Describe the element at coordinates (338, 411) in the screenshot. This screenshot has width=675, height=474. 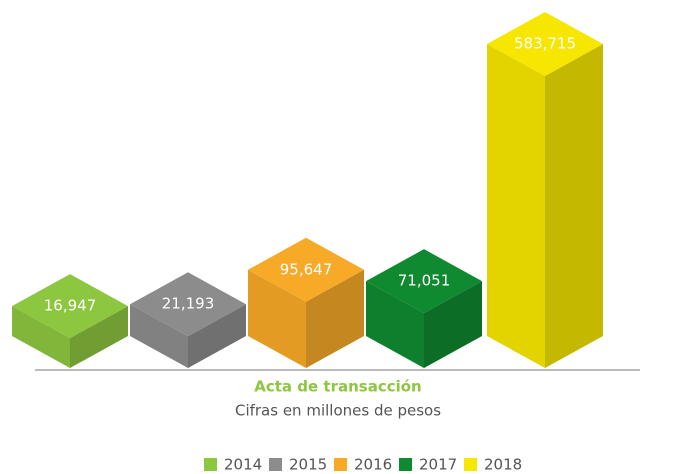
I see `chart-subtitle: Cifras en millones de pesos` at that location.